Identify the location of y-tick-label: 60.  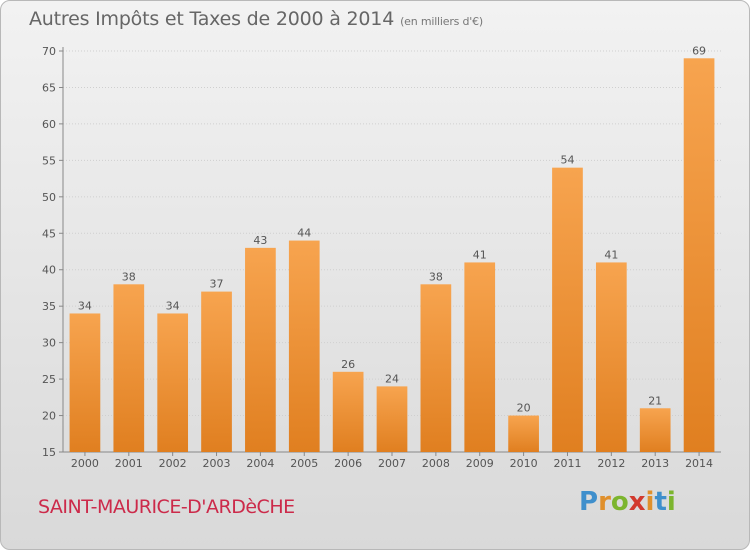
(49, 124).